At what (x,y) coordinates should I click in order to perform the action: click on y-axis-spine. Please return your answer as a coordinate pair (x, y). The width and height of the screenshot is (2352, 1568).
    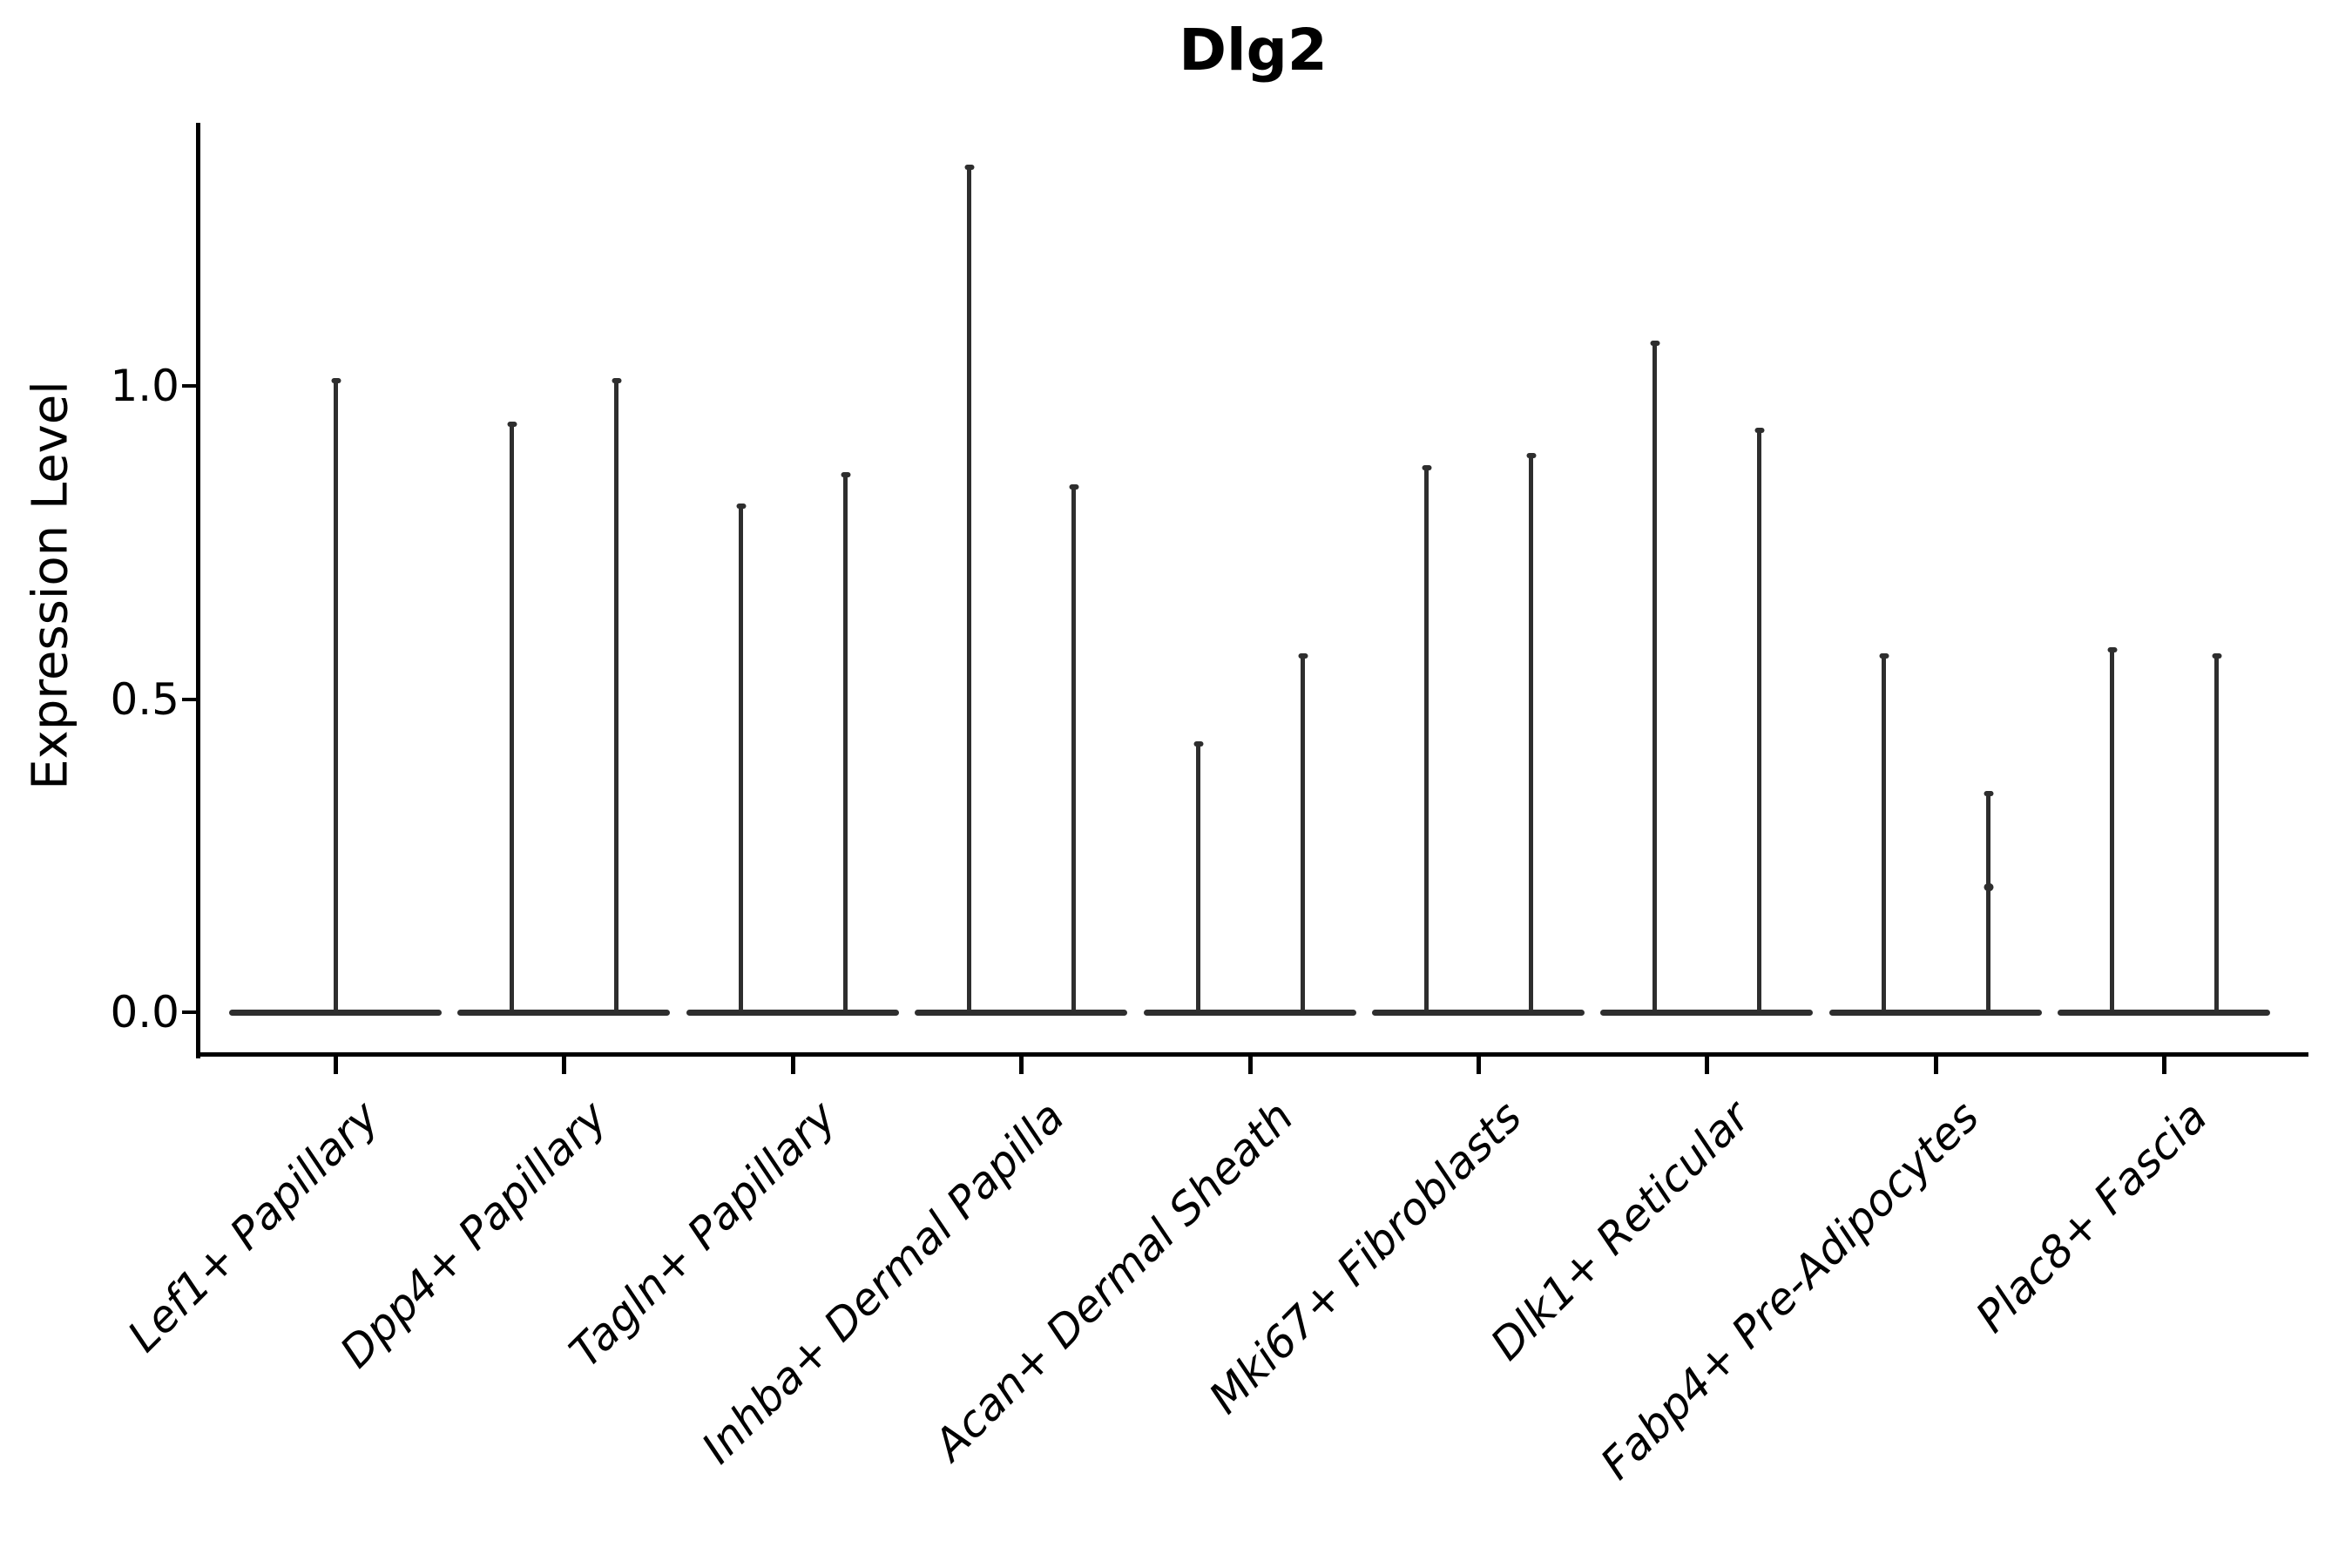
    Looking at the image, I should click on (198, 590).